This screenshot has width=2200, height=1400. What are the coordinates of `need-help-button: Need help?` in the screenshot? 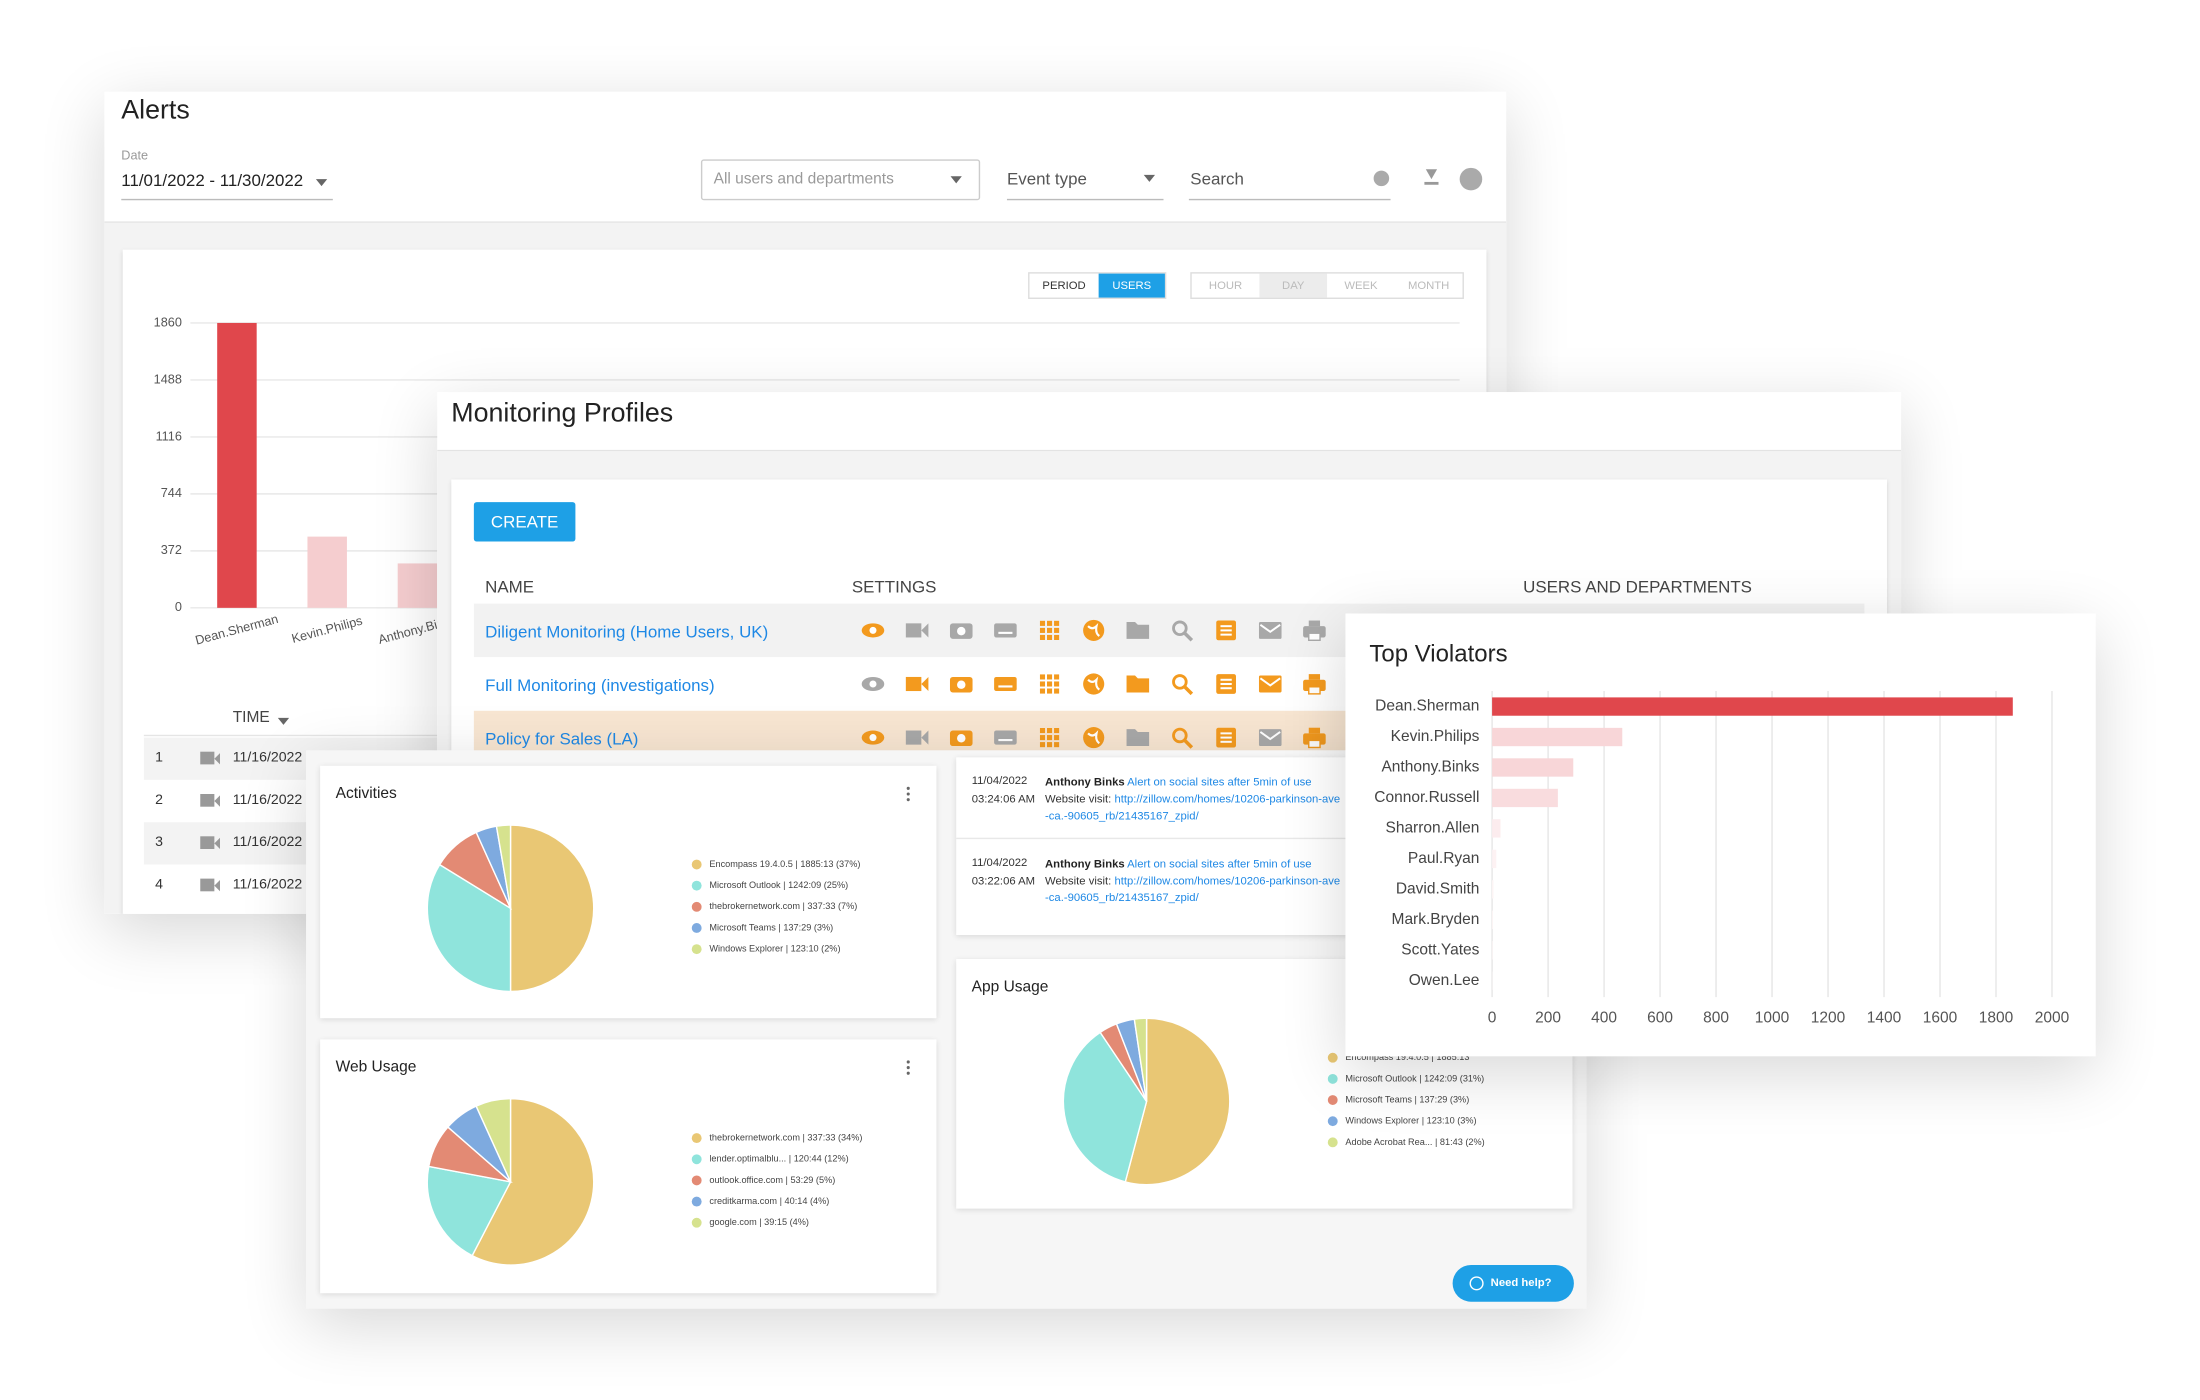 It's located at (1513, 1283).